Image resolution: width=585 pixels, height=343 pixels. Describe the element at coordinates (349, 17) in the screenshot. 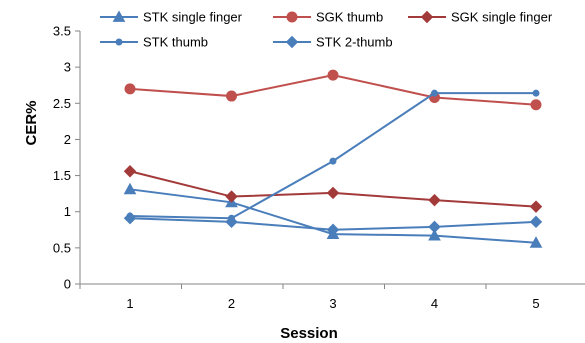

I see `legend-label: SGK thumb` at that location.